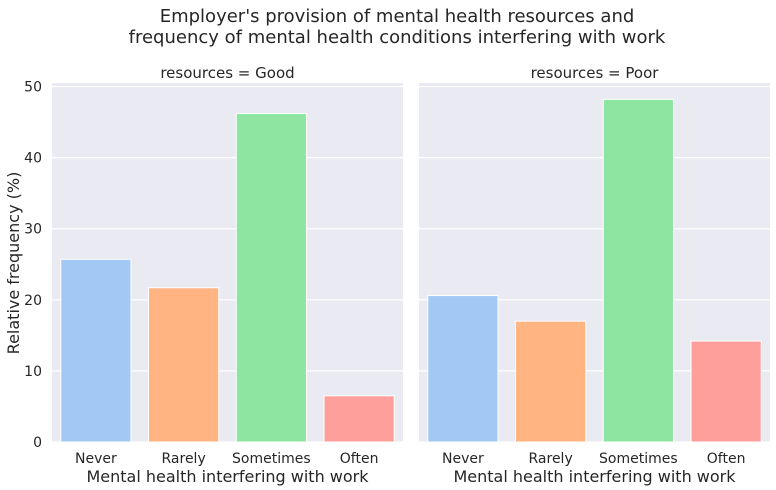 The height and width of the screenshot is (490, 776). Describe the element at coordinates (33, 88) in the screenshot. I see `y-tick-label: 50` at that location.